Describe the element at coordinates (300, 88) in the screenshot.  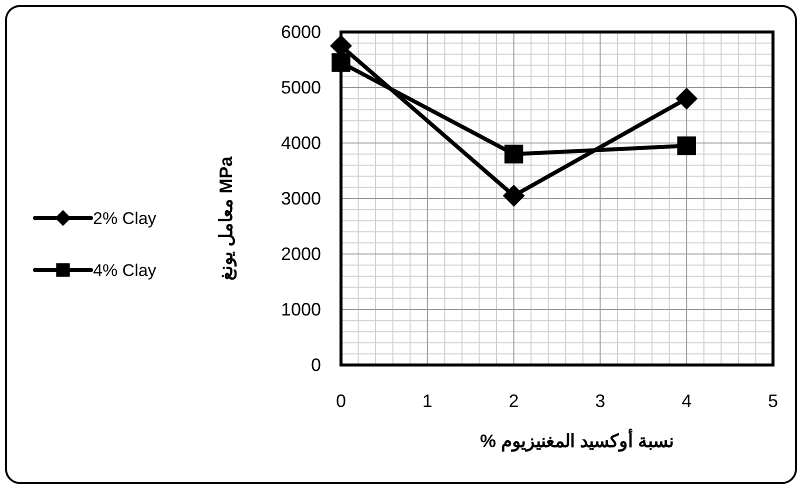
I see `y-tick-label: 5000` at that location.